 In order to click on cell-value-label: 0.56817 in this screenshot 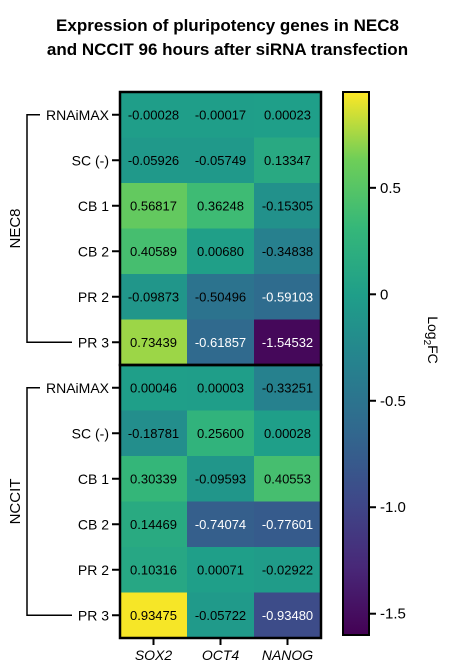, I will do `click(153, 205)`.